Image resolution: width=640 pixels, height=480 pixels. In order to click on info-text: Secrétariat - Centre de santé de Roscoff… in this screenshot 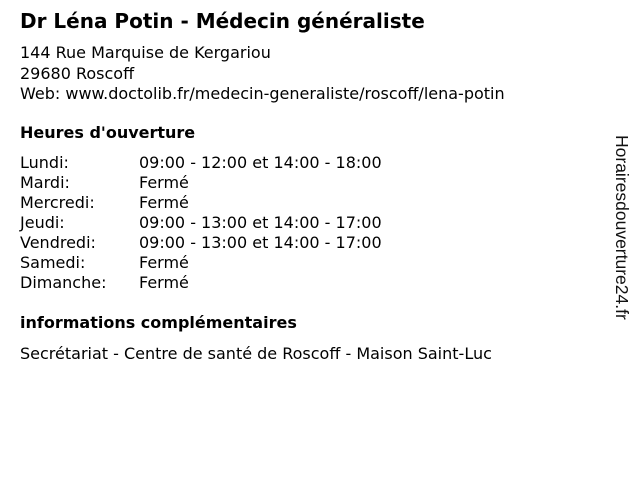, I will do `click(256, 353)`.